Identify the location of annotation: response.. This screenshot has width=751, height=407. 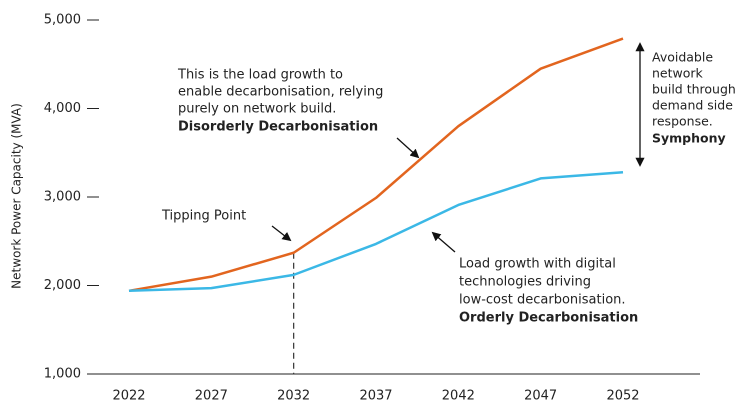
(682, 121).